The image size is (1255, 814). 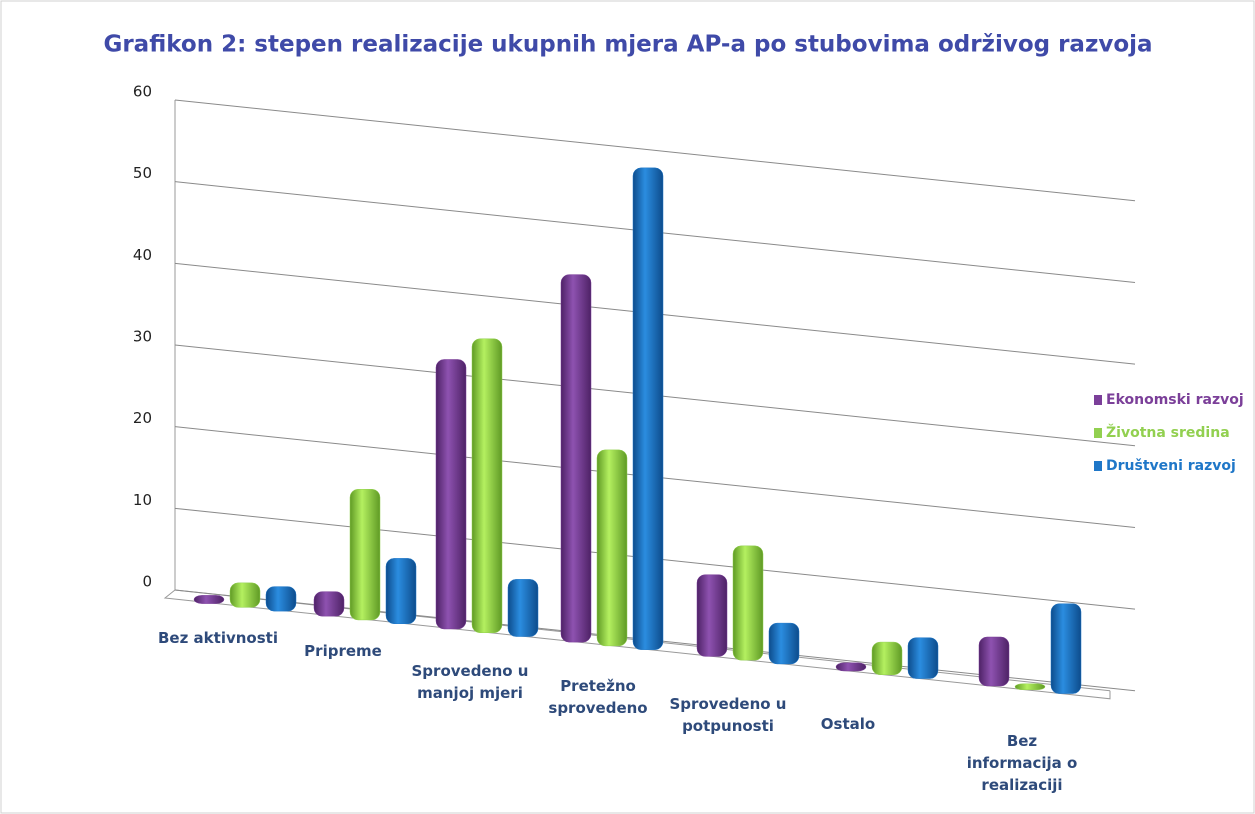 I want to click on y-tick-label: 10, so click(x=142, y=500).